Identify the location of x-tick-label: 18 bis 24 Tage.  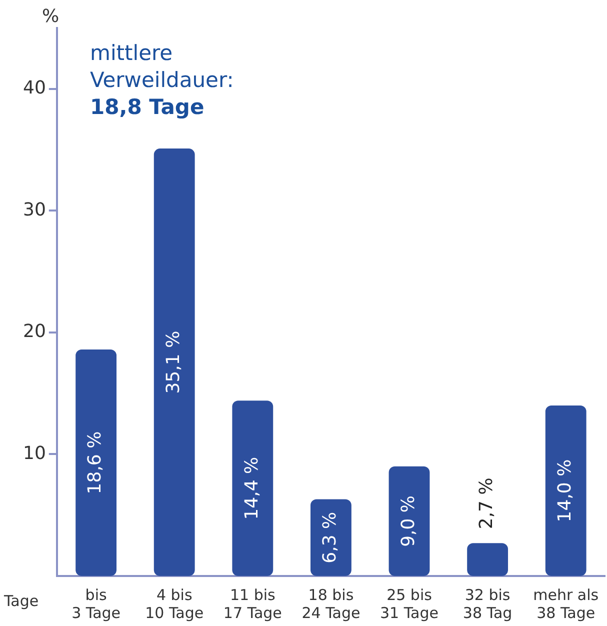
(331, 604).